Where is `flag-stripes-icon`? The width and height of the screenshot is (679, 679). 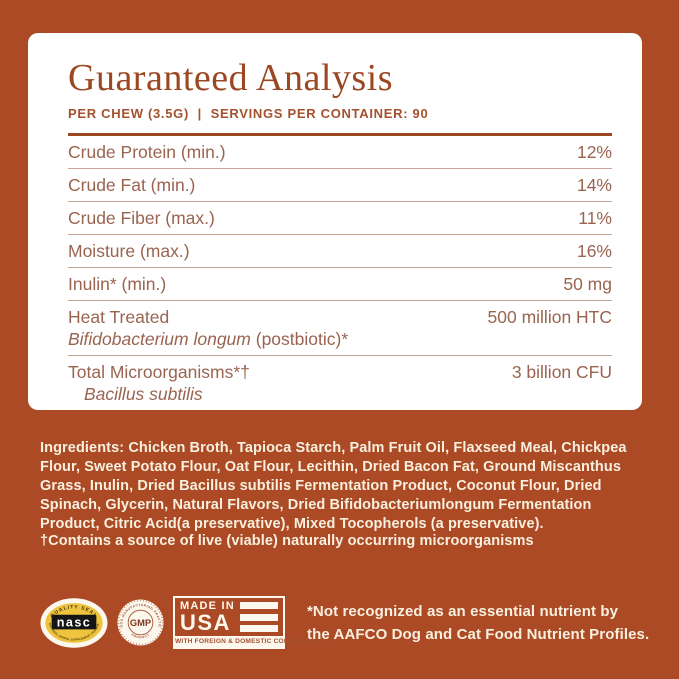
flag-stripes-icon is located at coordinates (258, 617).